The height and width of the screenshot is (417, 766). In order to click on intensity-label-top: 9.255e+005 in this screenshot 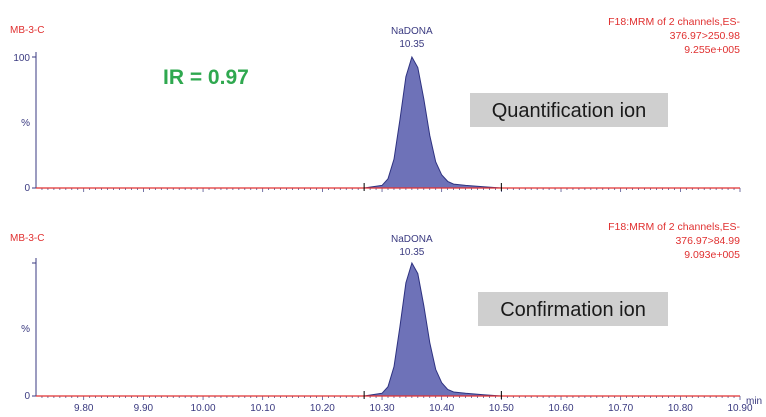, I will do `click(712, 50)`.